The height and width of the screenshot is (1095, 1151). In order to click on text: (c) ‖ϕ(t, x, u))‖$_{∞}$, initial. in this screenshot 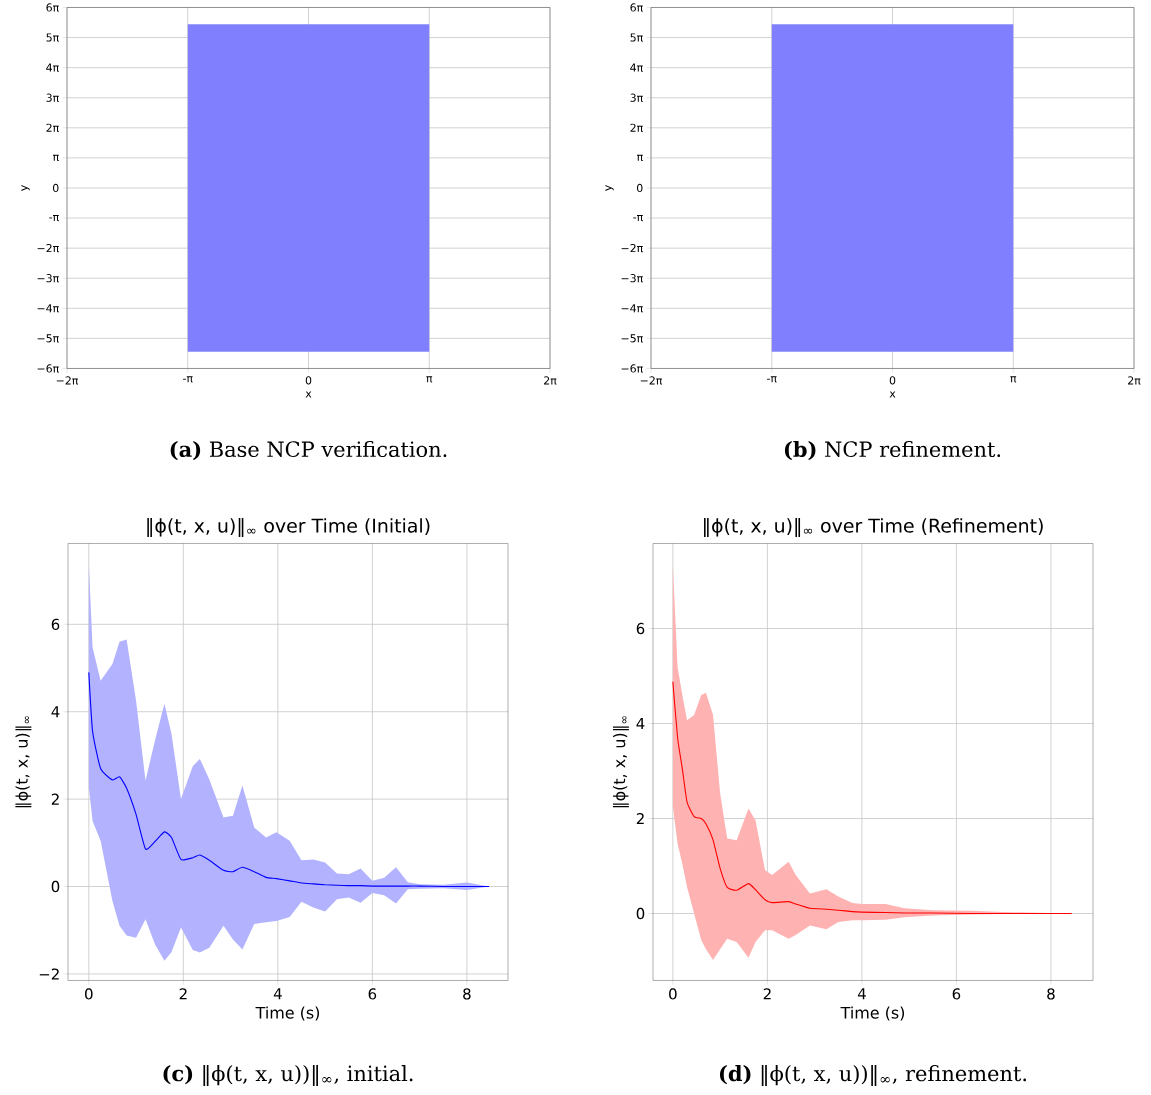, I will do `click(288, 1075)`.